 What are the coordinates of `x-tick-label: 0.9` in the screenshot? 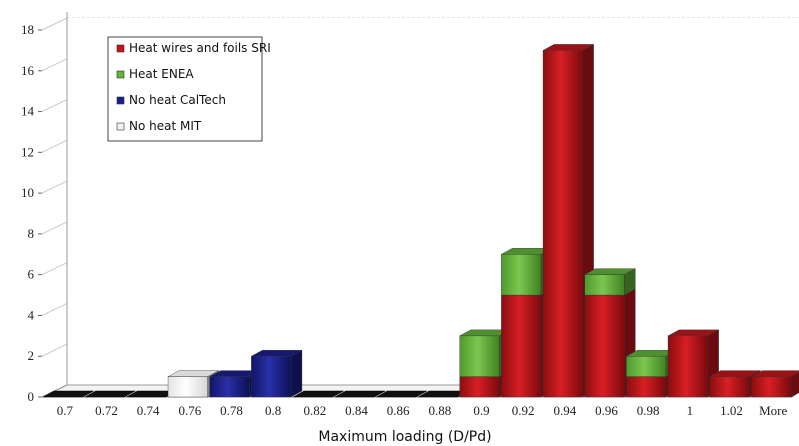 It's located at (481, 410).